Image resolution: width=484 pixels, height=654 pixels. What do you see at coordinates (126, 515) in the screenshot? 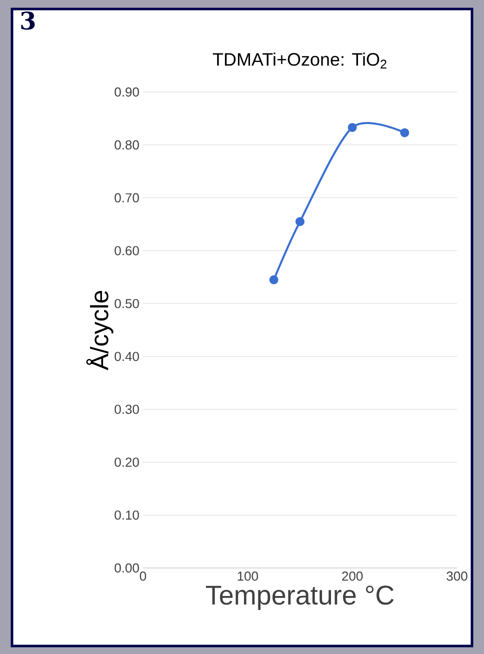
I see `y-tick-label: 0.10` at bounding box center [126, 515].